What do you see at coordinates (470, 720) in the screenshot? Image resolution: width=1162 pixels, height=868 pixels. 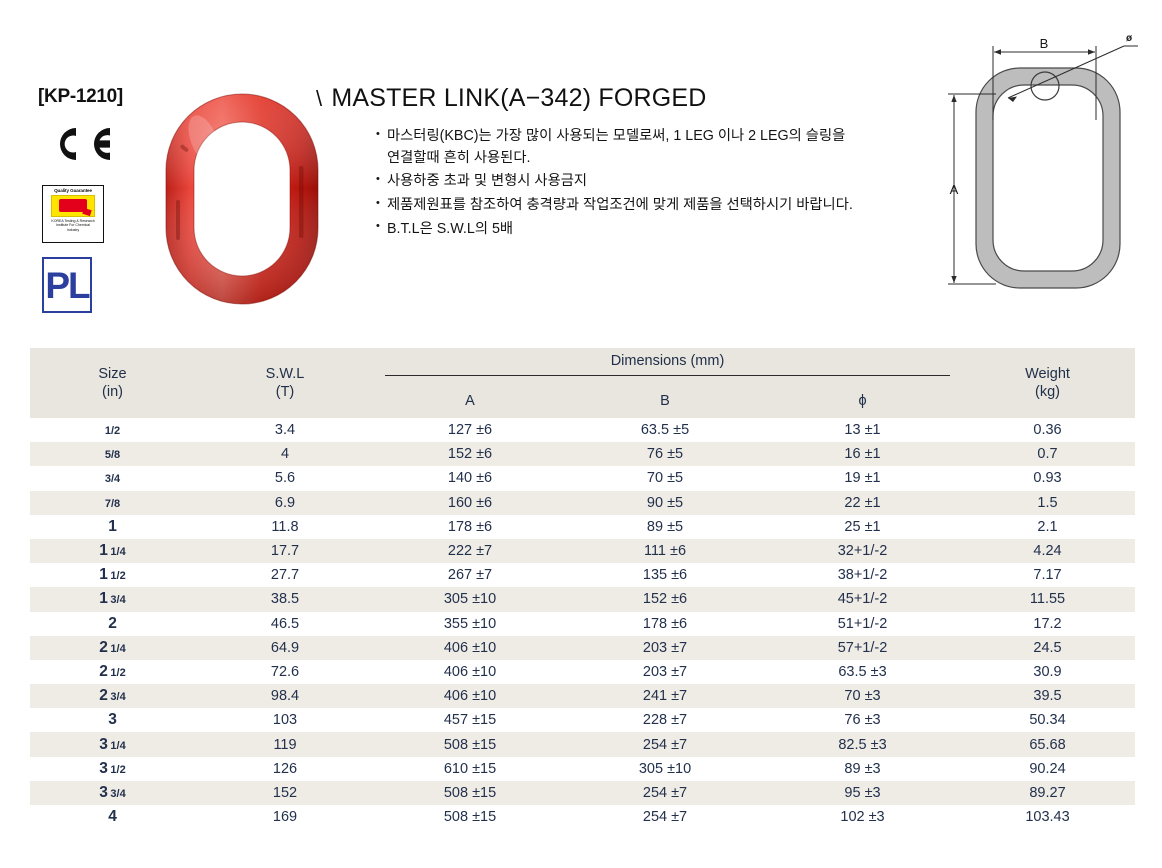 I see `cell-dim-a: 457 ±15` at bounding box center [470, 720].